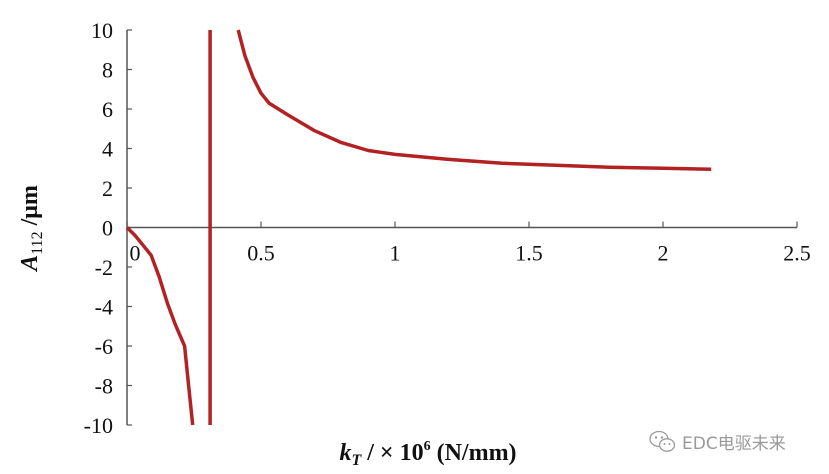 The width and height of the screenshot is (829, 474). What do you see at coordinates (392, 453) in the screenshot?
I see `x-axis-label-mid: / × 10` at bounding box center [392, 453].